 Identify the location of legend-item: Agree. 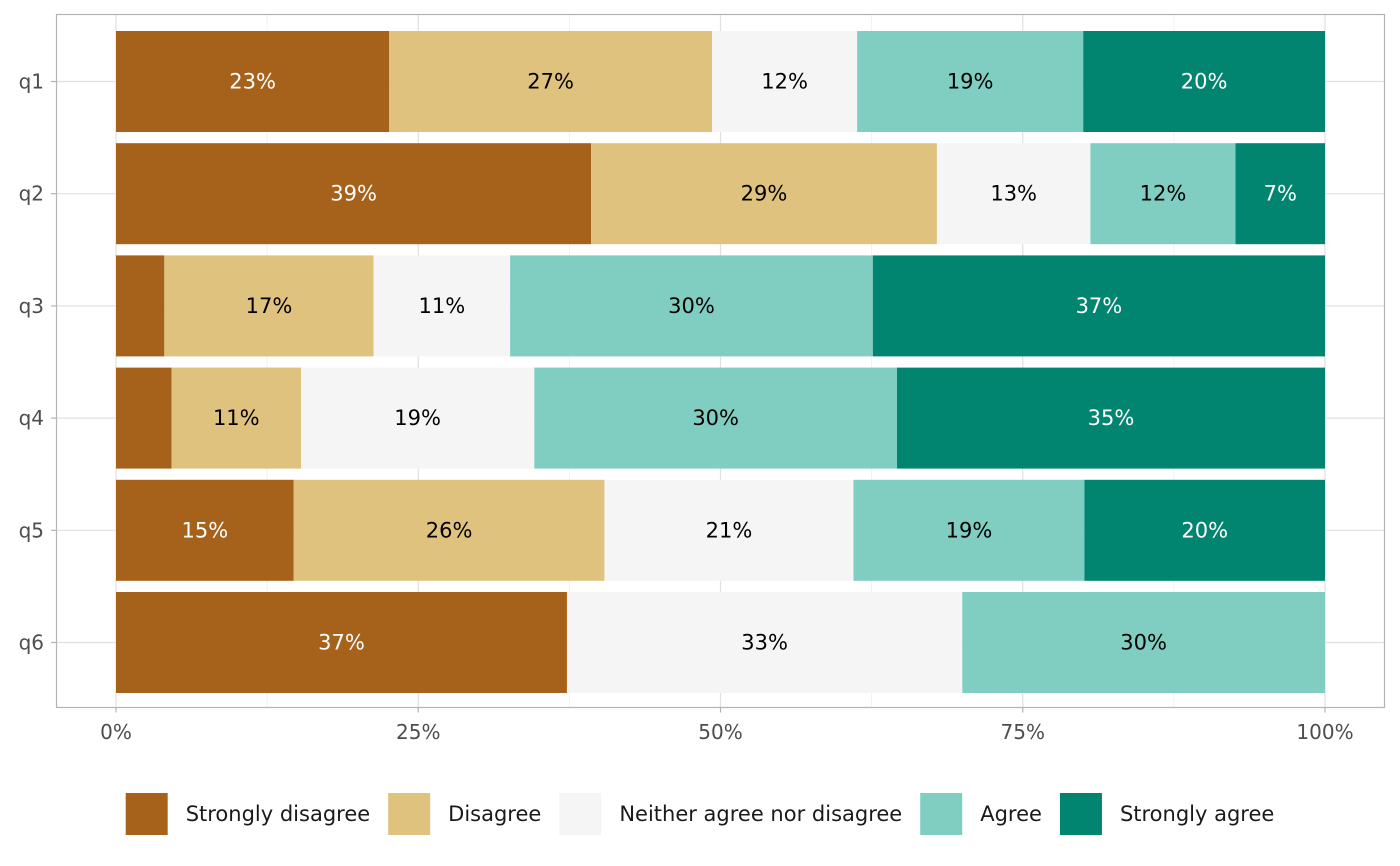
(981, 814).